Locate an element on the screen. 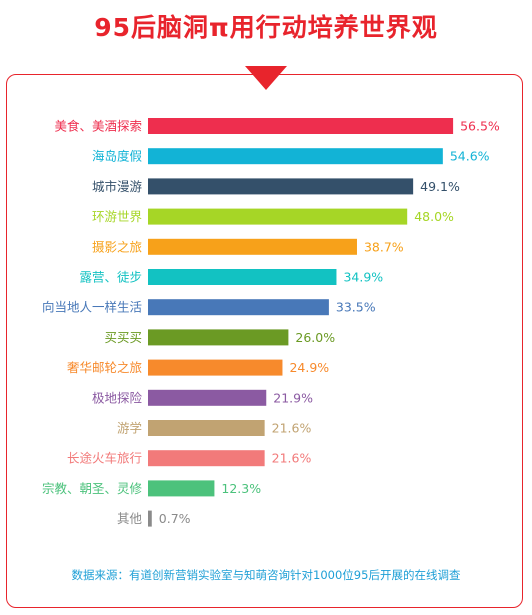 The width and height of the screenshot is (532, 615). value-label: 48.0% is located at coordinates (434, 216).